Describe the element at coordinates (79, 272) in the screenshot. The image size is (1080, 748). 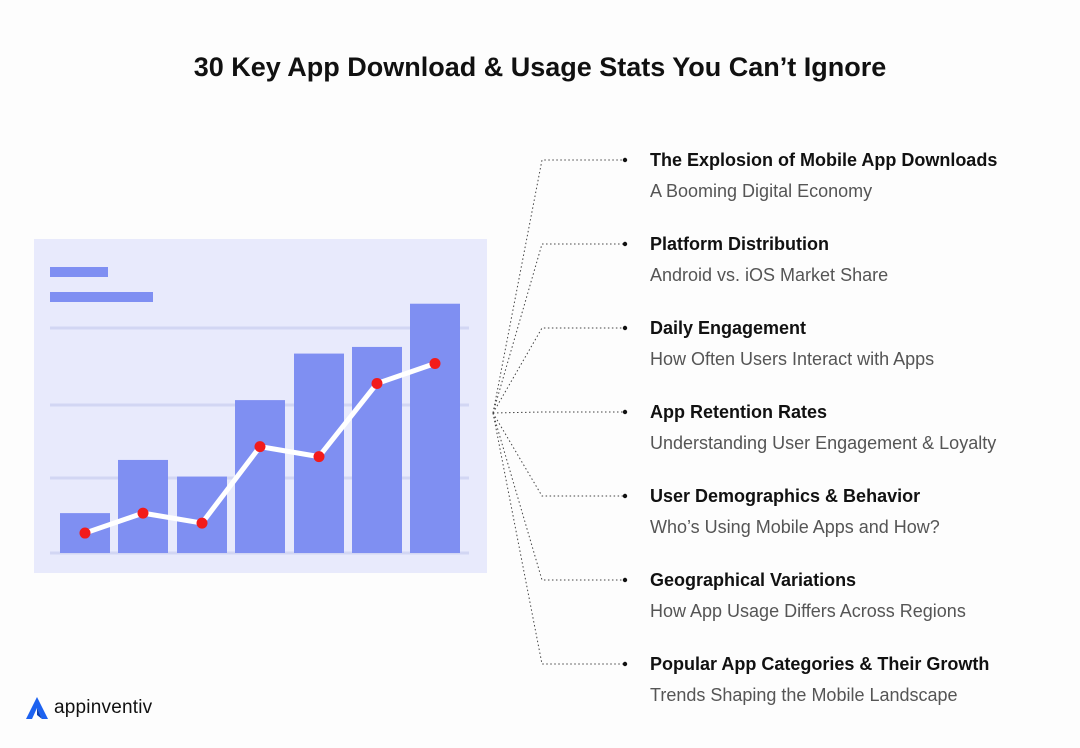
I see `legend-bar-short` at that location.